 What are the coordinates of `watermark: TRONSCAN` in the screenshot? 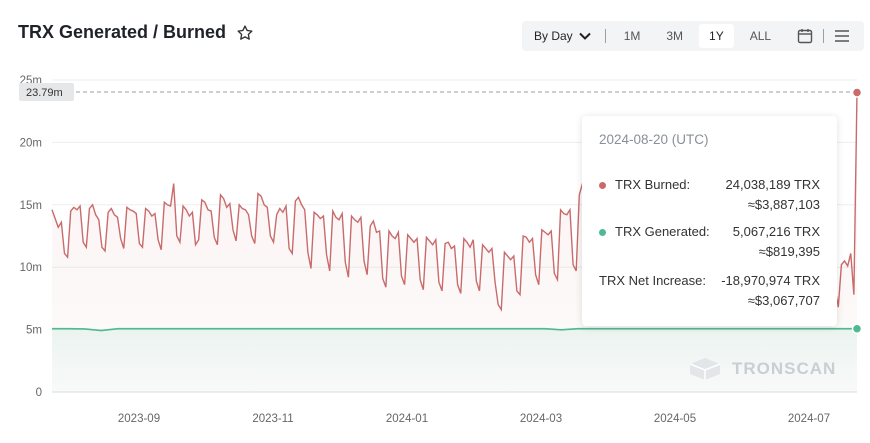 It's located at (762, 369).